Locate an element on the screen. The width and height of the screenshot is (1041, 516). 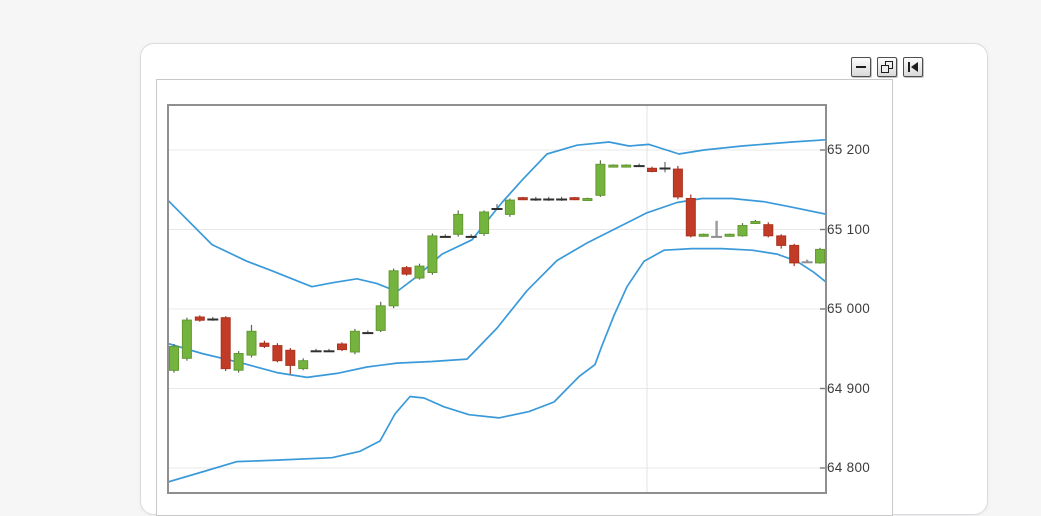
y-axis-tick-label: 64 900 is located at coordinates (849, 388).